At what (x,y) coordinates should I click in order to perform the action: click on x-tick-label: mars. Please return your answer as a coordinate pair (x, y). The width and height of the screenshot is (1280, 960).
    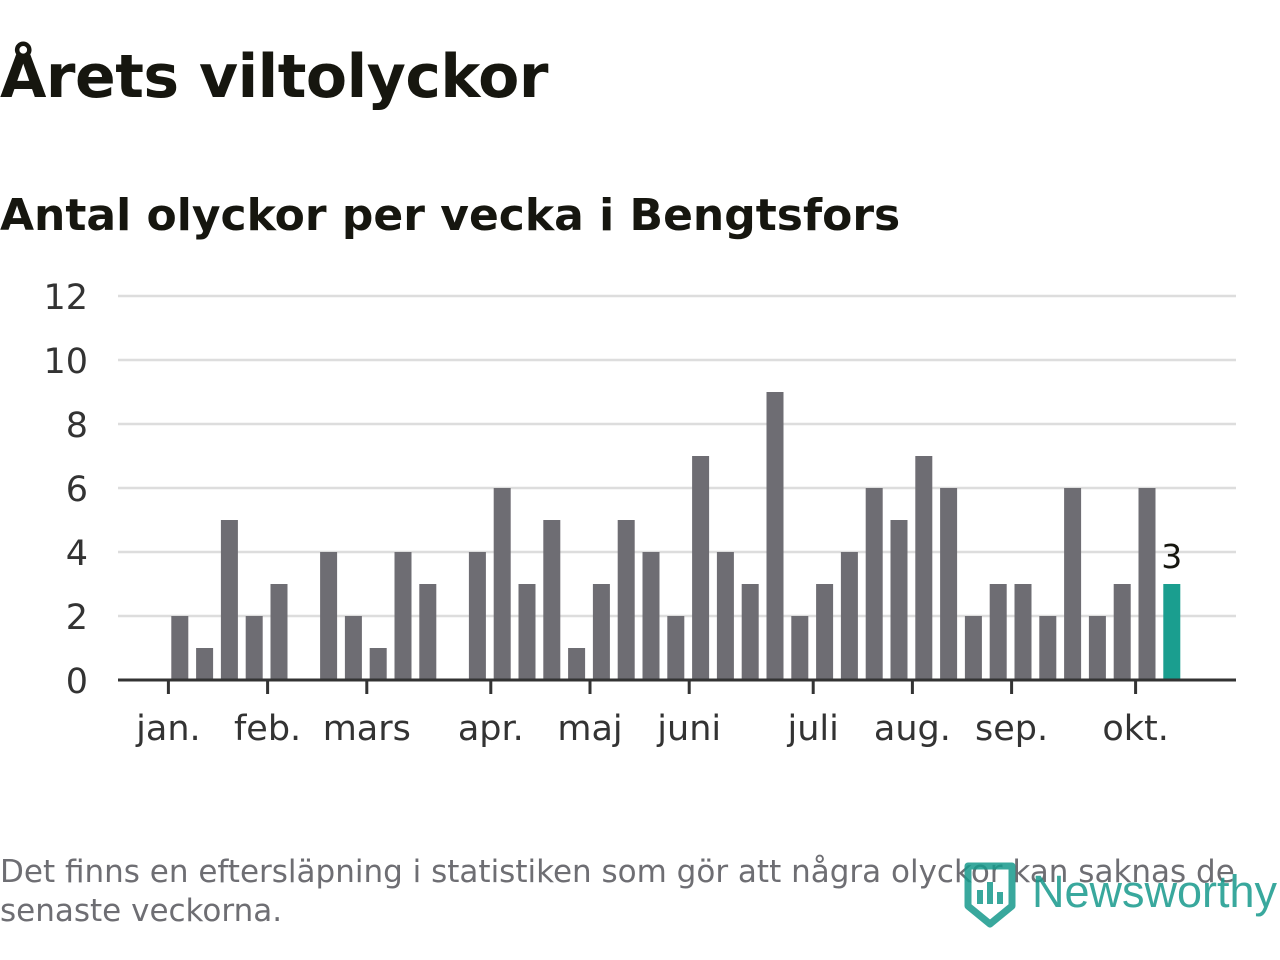
    Looking at the image, I should click on (367, 729).